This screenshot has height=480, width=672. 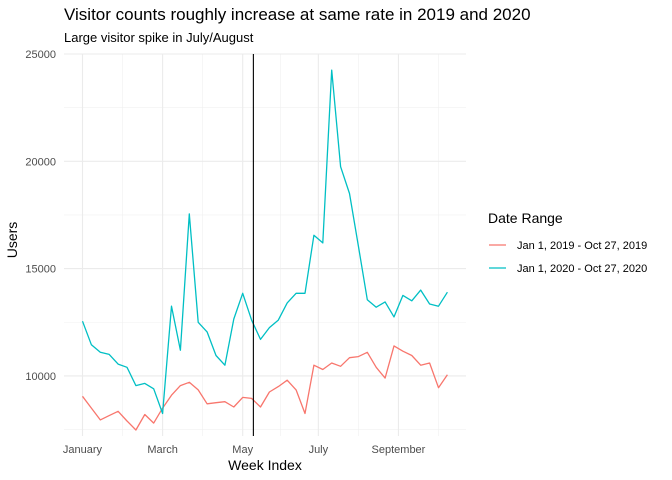 I want to click on y-tick-label: 20000, so click(x=40, y=162).